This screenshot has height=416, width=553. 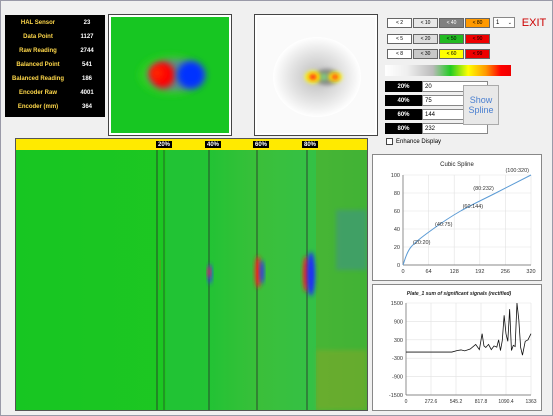 What do you see at coordinates (398, 341) in the screenshot?
I see `plate-ytick-label: 300` at bounding box center [398, 341].